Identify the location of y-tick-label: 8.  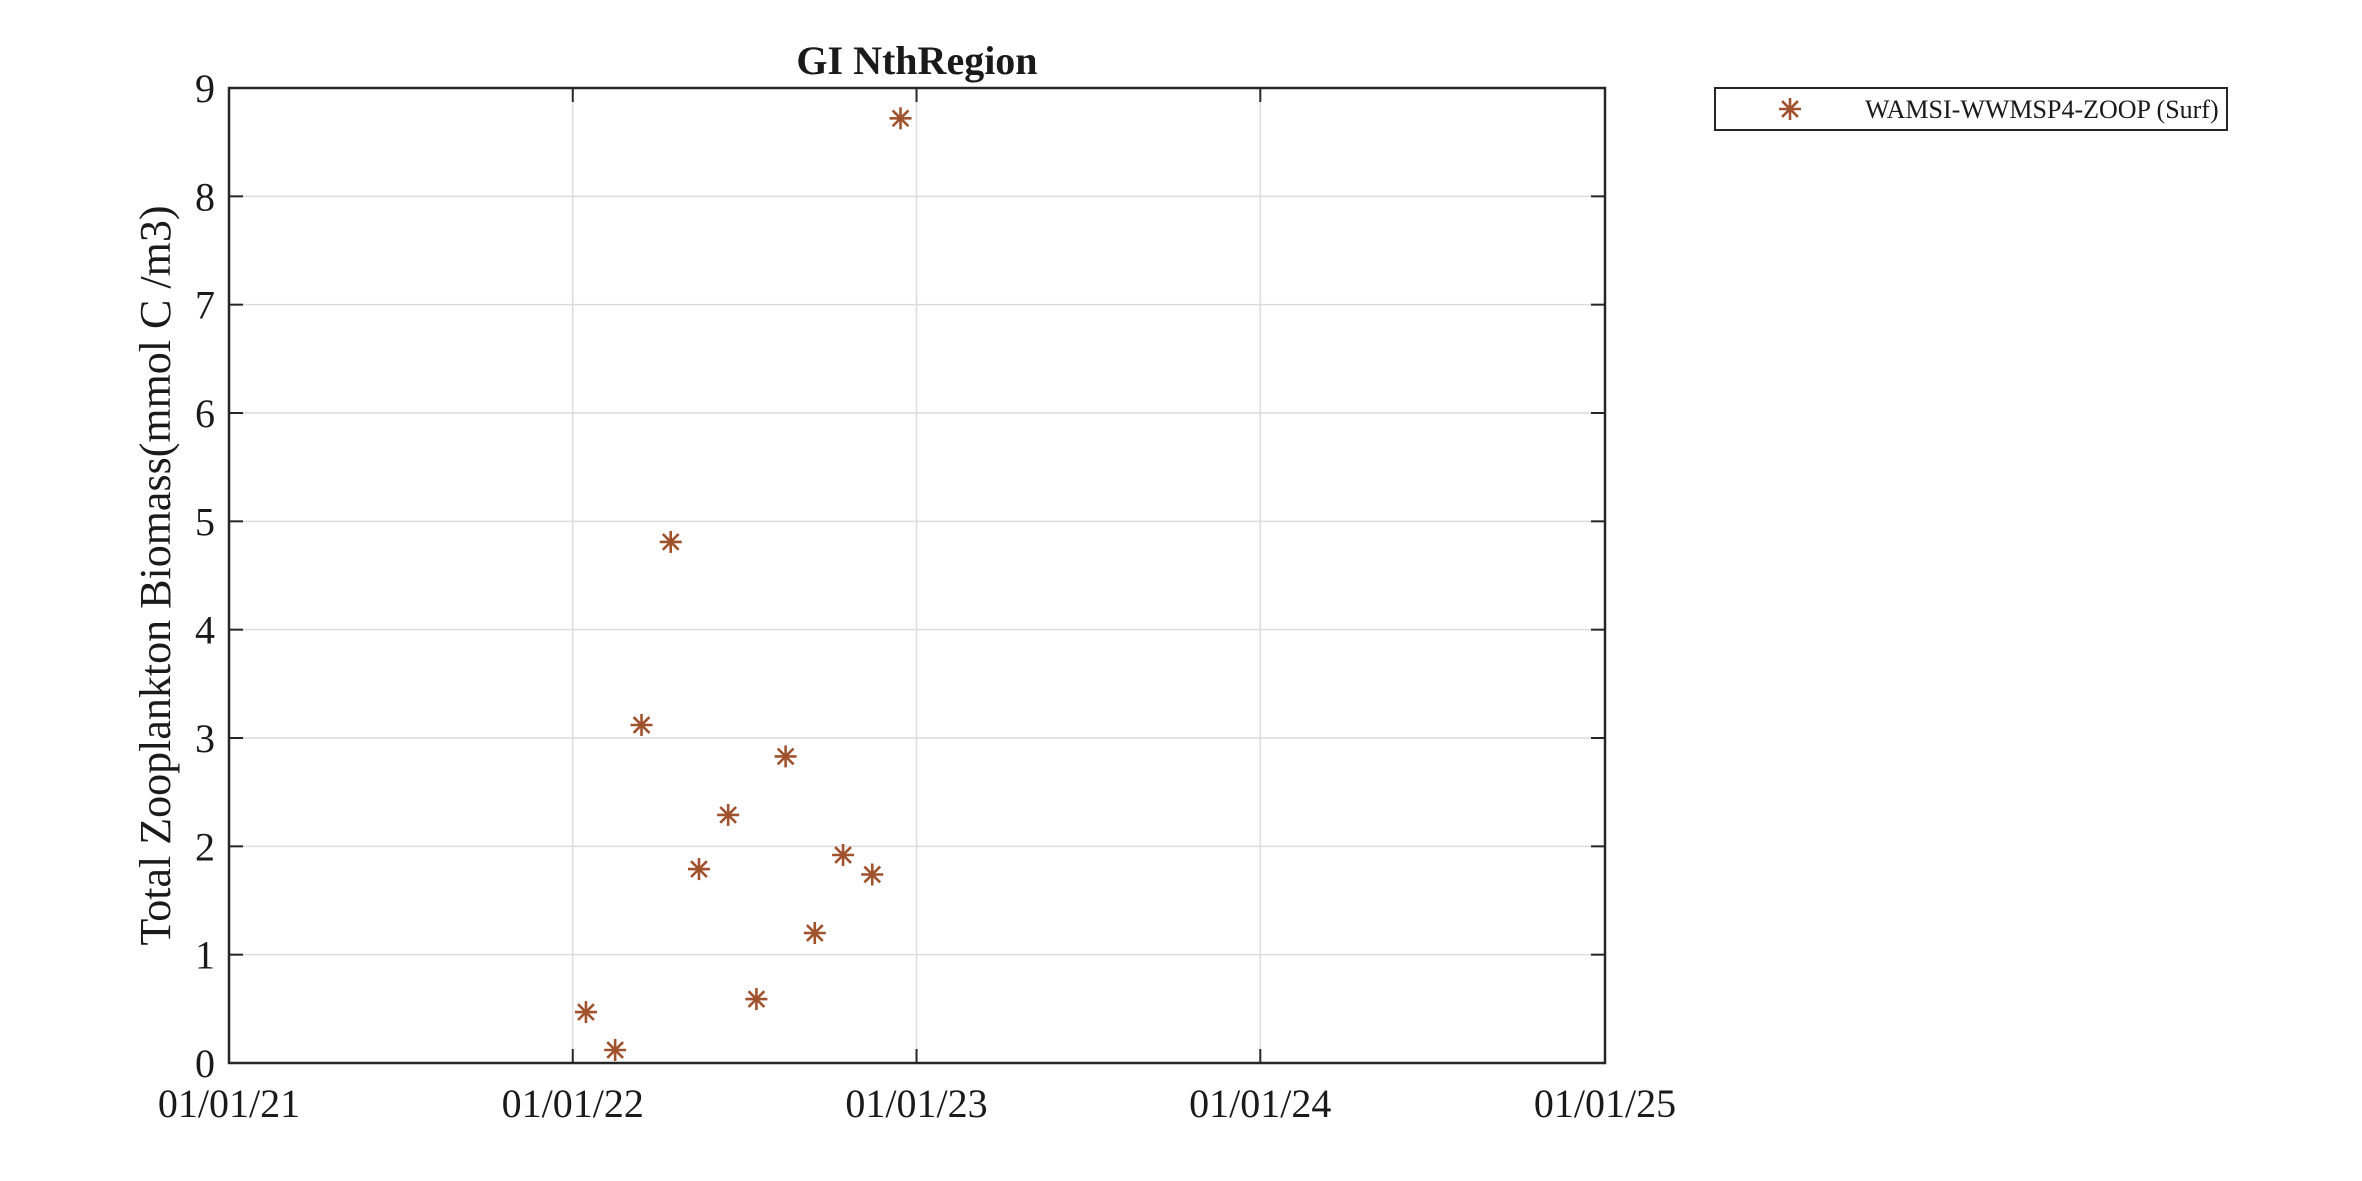
(205, 196).